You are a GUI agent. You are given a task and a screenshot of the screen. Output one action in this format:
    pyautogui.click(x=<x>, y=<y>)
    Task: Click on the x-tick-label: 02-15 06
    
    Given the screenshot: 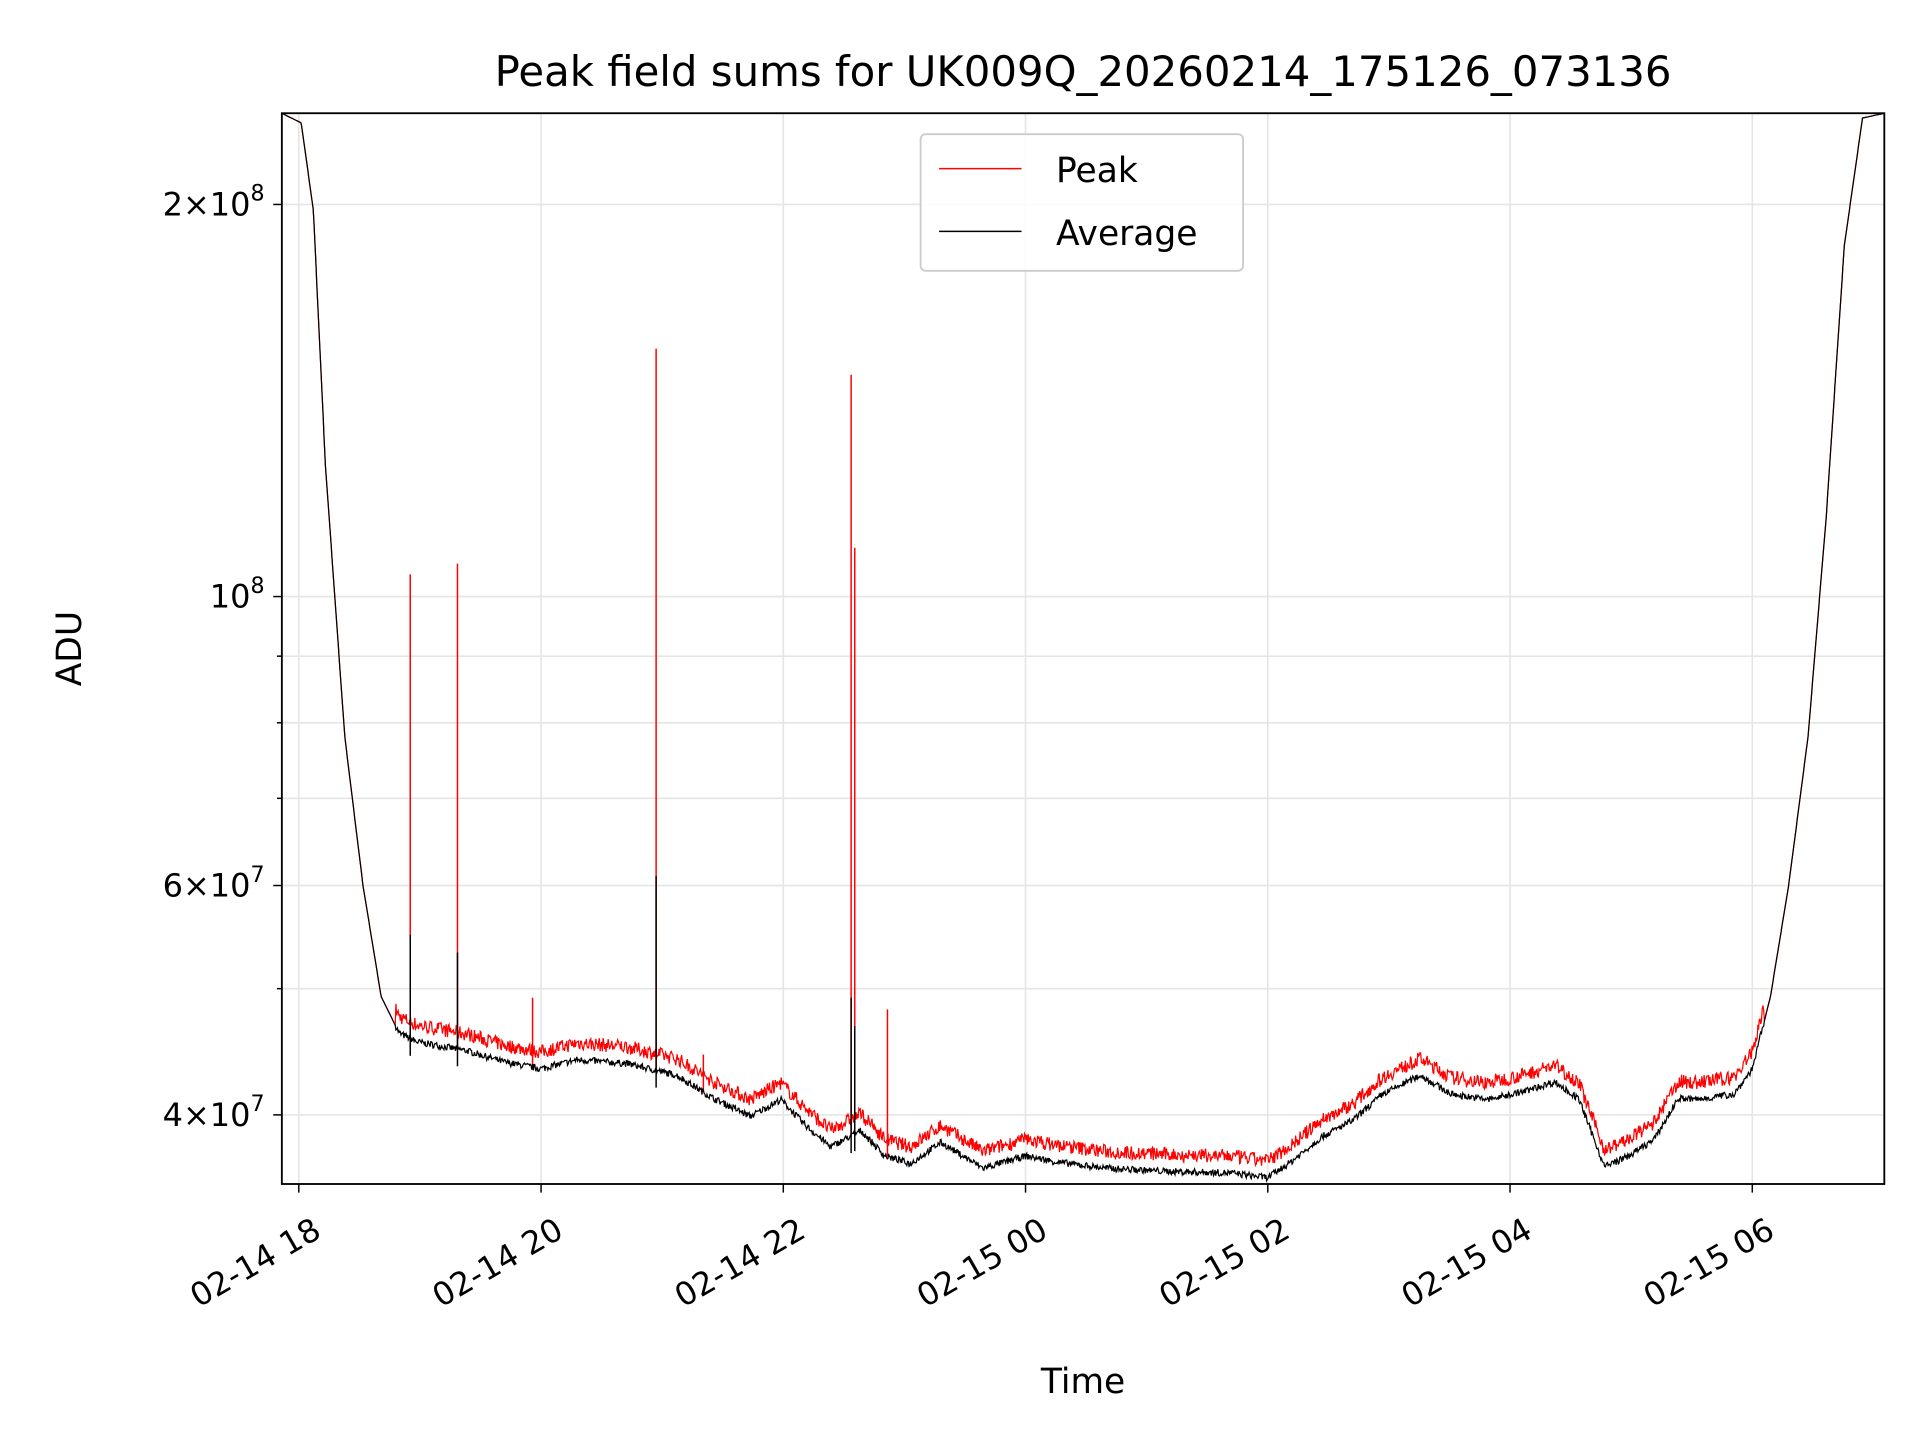 What is the action you would take?
    pyautogui.click(x=1709, y=1262)
    